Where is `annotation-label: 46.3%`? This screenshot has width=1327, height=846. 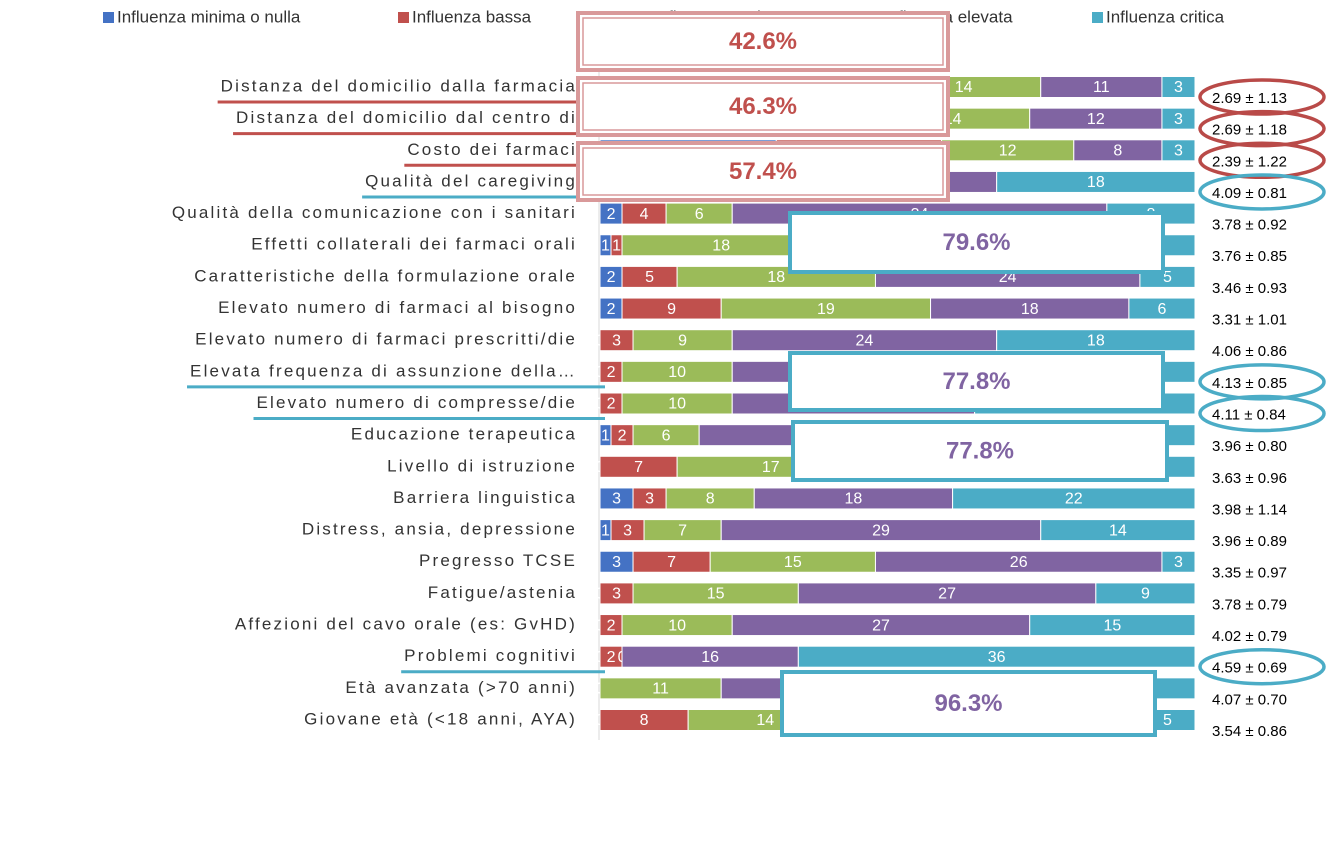
annotation-label: 46.3% is located at coordinates (763, 106).